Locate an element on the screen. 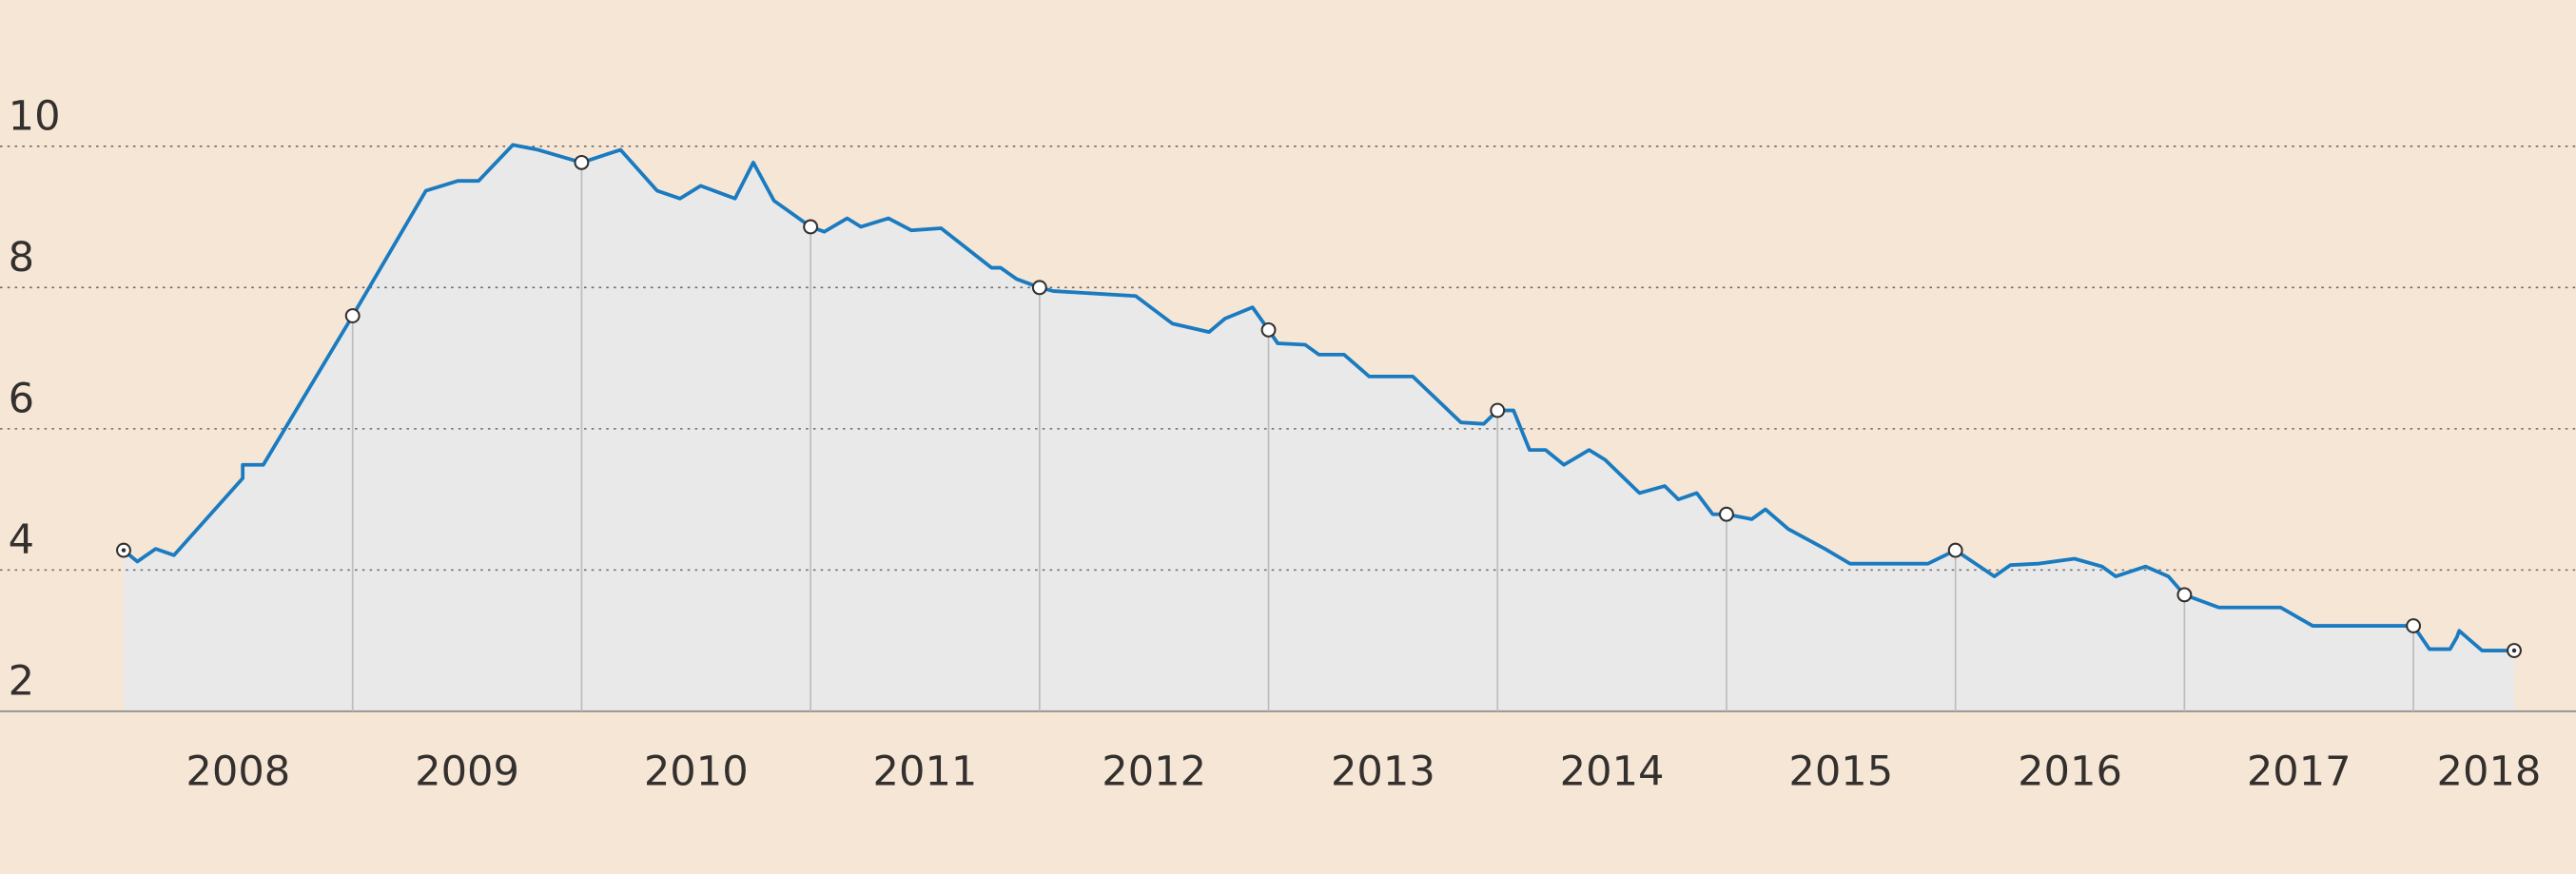 The width and height of the screenshot is (2576, 874). y-tick-label: 8 is located at coordinates (21, 258).